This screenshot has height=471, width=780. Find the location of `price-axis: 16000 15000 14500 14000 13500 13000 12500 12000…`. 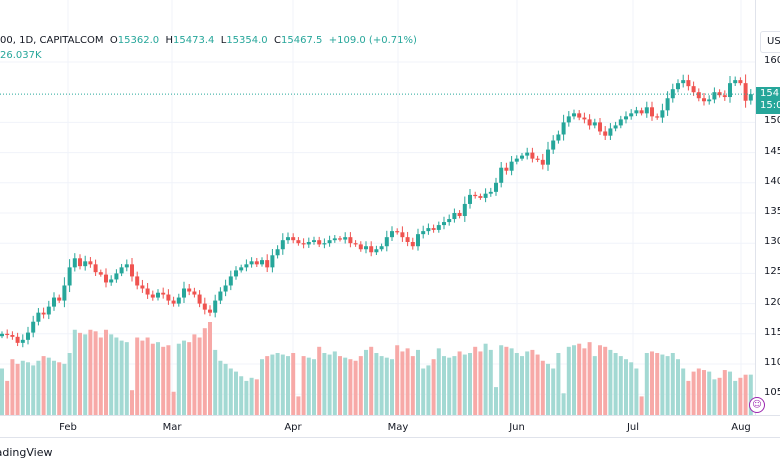

price-axis: 16000 15000 14500 14000 13500 13000 12500 12000… is located at coordinates (767, 207).